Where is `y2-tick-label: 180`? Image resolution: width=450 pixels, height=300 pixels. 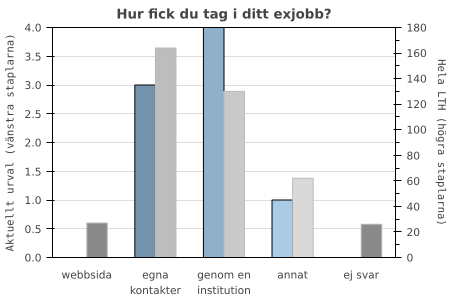 y2-tick-label: 180 is located at coordinates (417, 28).